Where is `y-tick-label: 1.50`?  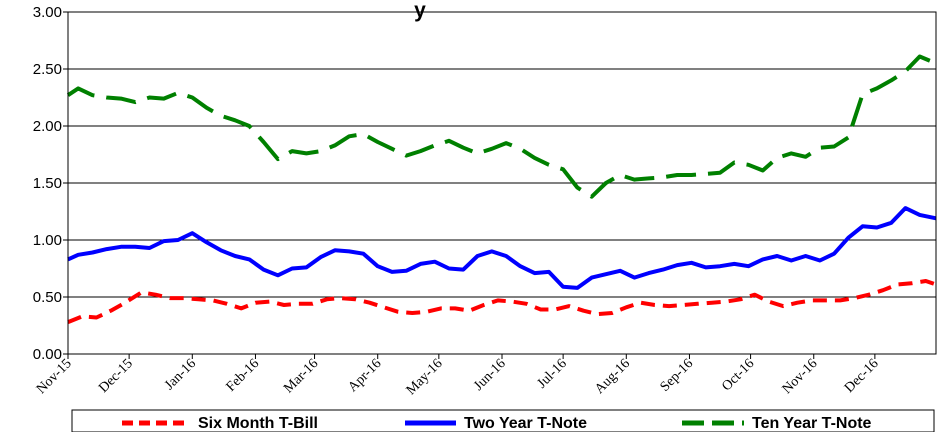 y-tick-label: 1.50 is located at coordinates (47, 183).